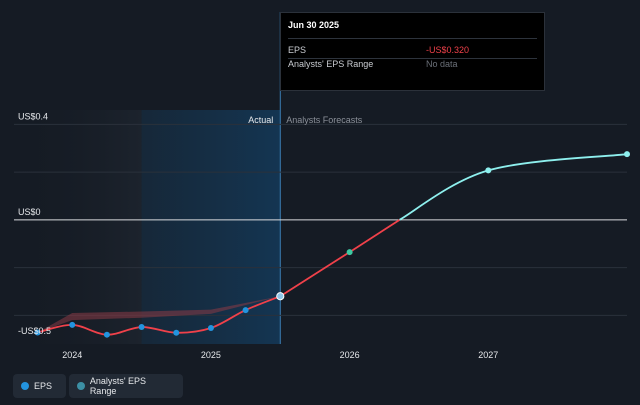 The image size is (640, 405). I want to click on x-tick-label: 2024, so click(72, 355).